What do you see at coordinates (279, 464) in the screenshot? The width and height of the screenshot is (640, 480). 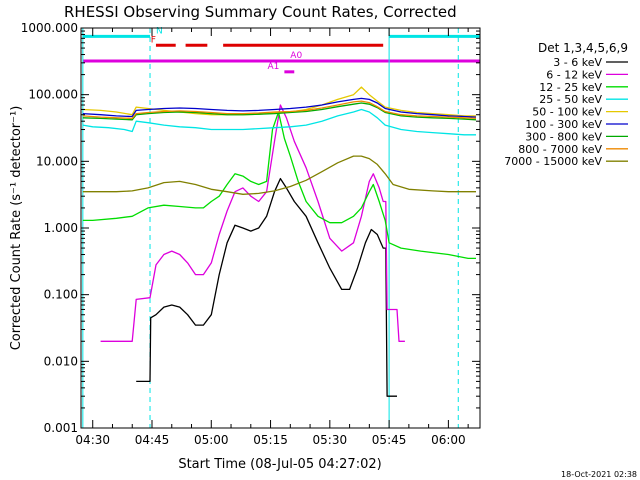 I see `x-axis-label: Start Time (08-Jul-05 04:27:02)` at bounding box center [279, 464].